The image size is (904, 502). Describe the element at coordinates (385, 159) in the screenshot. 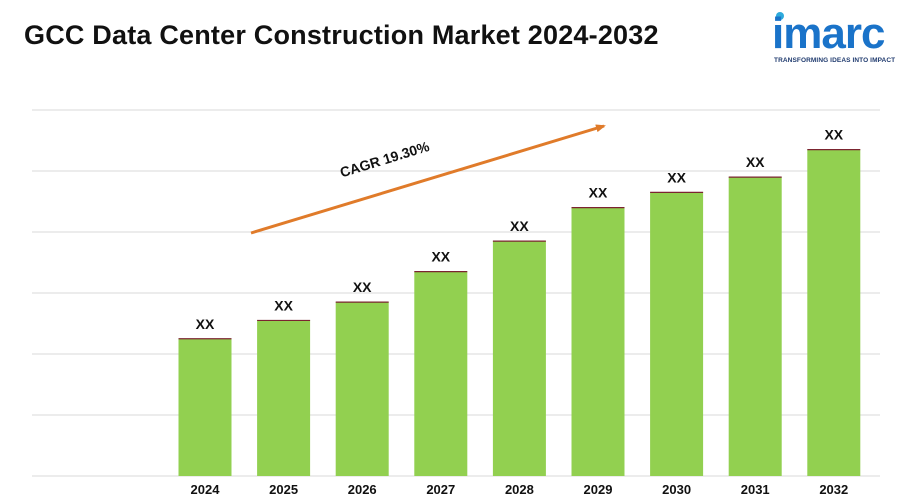

I see `cagr-annotation: CAGR 19.30%` at that location.